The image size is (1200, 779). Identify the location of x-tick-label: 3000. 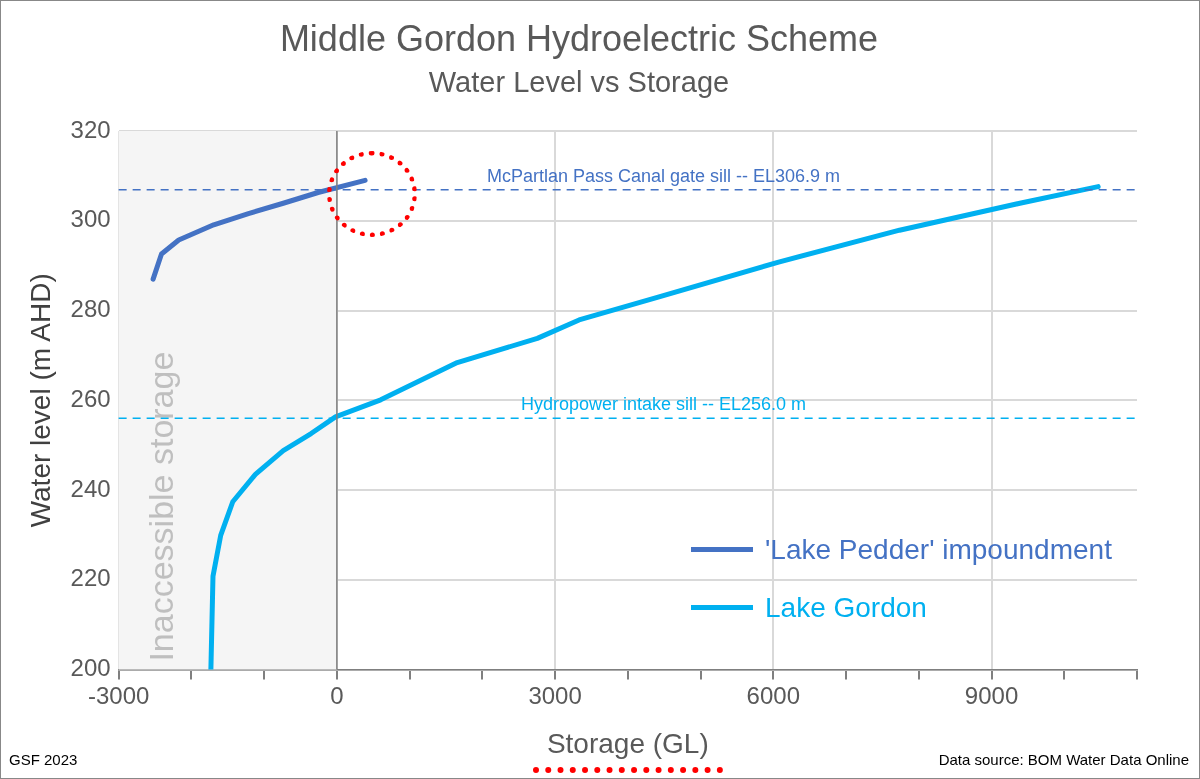
(555, 695).